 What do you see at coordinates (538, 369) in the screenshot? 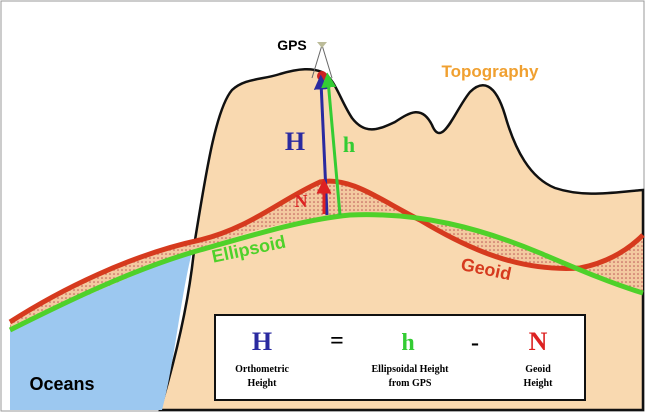
I see `eq-caption: Geoid` at bounding box center [538, 369].